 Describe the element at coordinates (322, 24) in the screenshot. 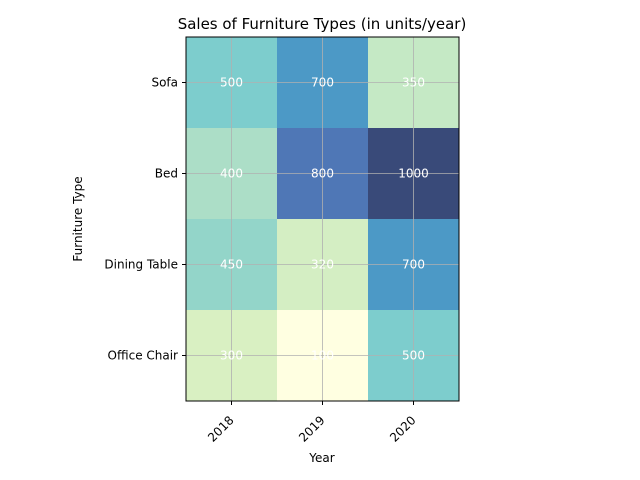

I see `chart-title: Sales of Furniture Types (in units/year)` at that location.